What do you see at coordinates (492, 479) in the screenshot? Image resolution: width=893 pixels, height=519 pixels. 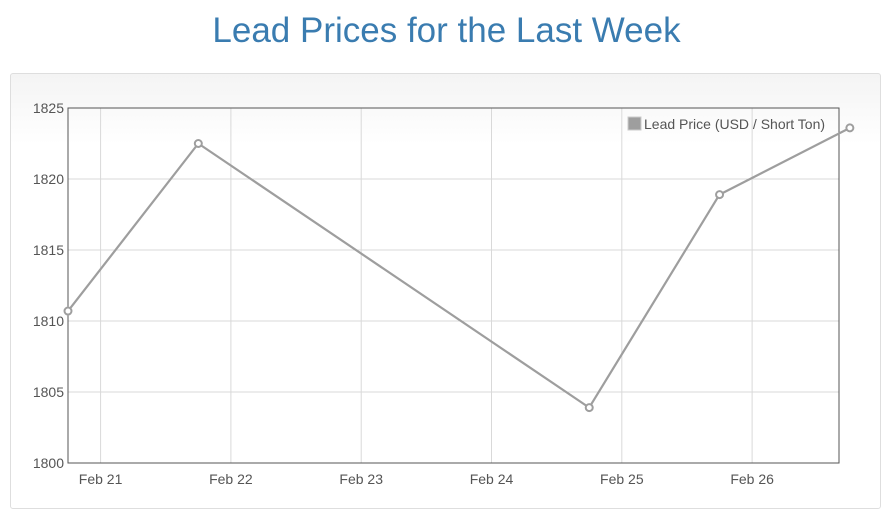 I see `x-tick-label: Feb 24` at bounding box center [492, 479].